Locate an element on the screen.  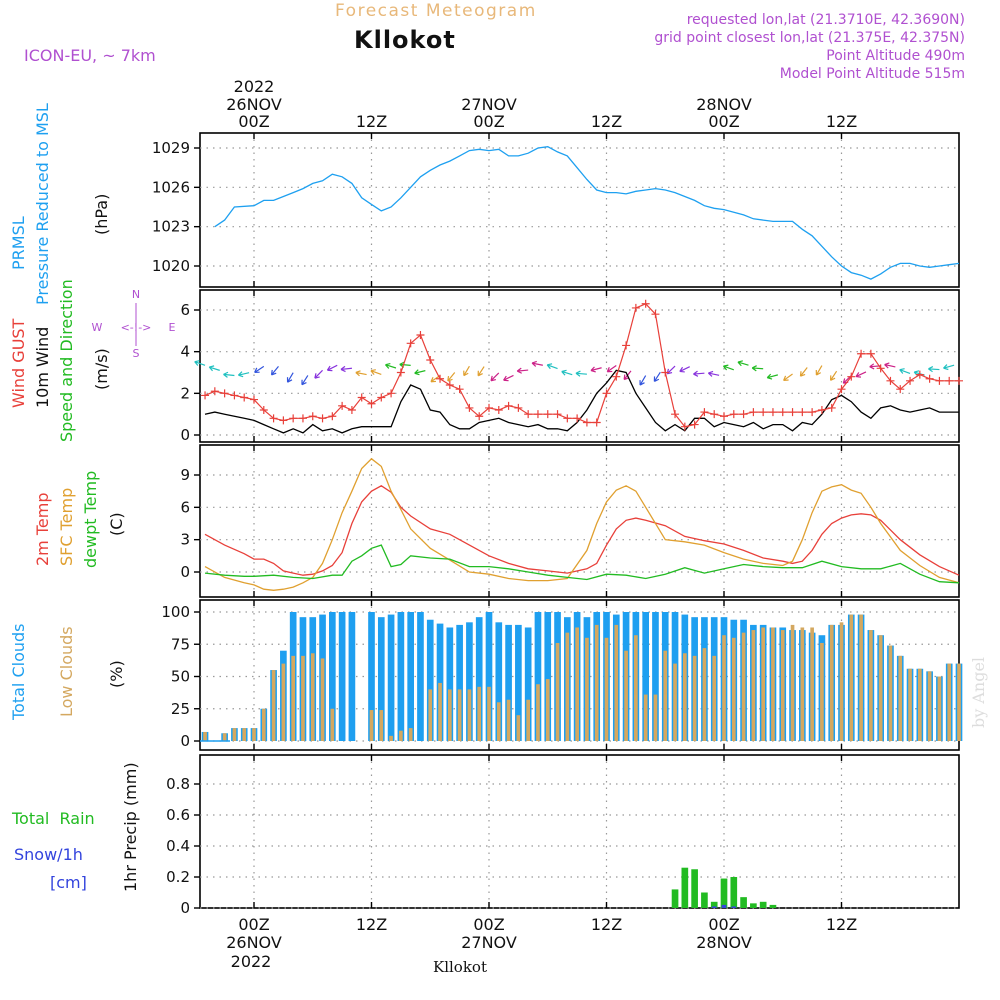
y-tick-label: 25 is located at coordinates (180, 709).